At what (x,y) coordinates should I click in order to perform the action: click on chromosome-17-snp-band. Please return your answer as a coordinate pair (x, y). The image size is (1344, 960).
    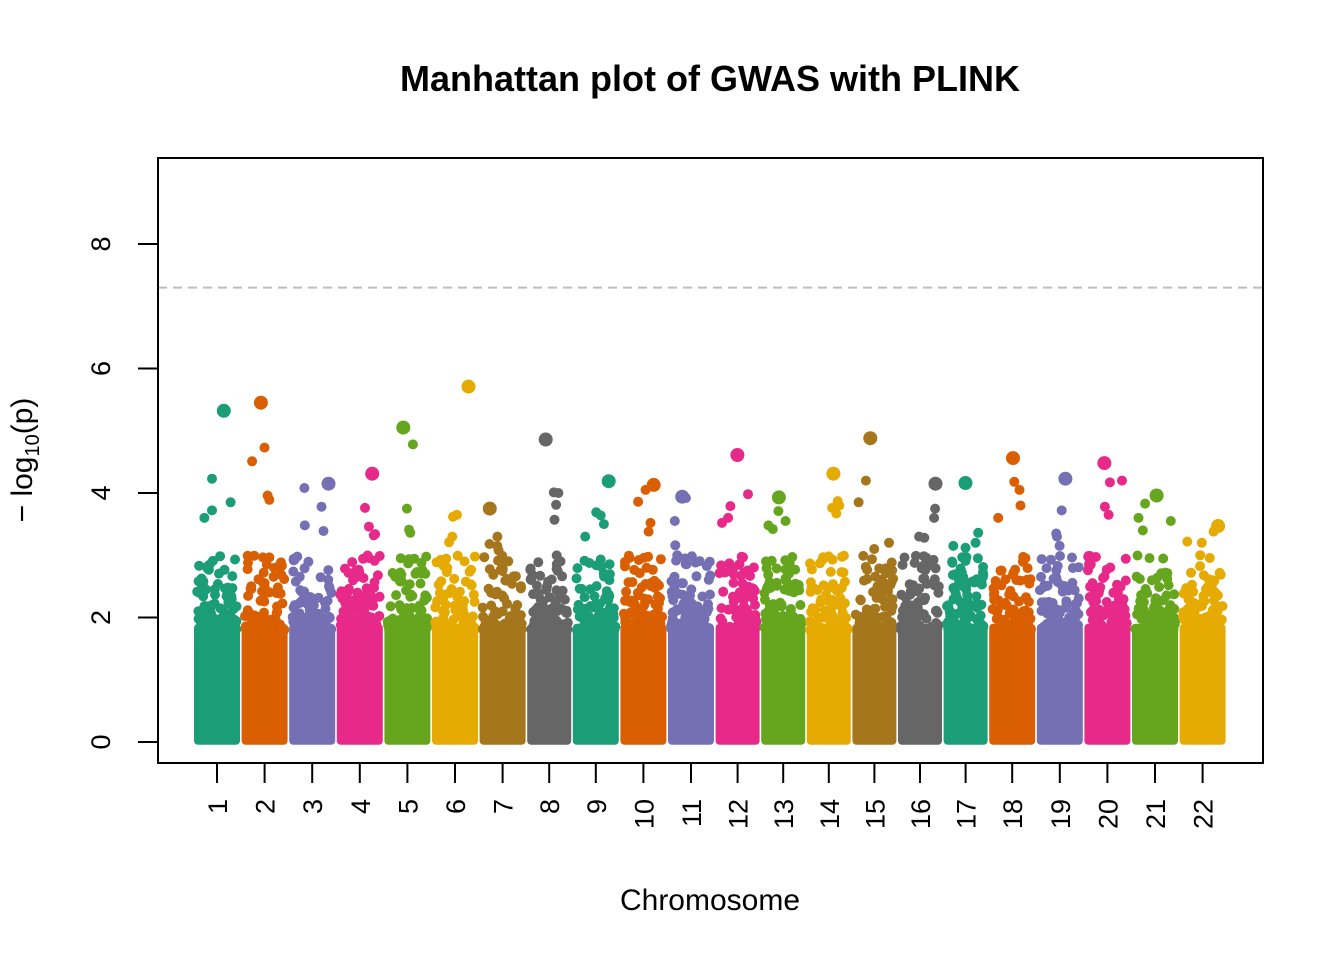
    Looking at the image, I should click on (965, 684).